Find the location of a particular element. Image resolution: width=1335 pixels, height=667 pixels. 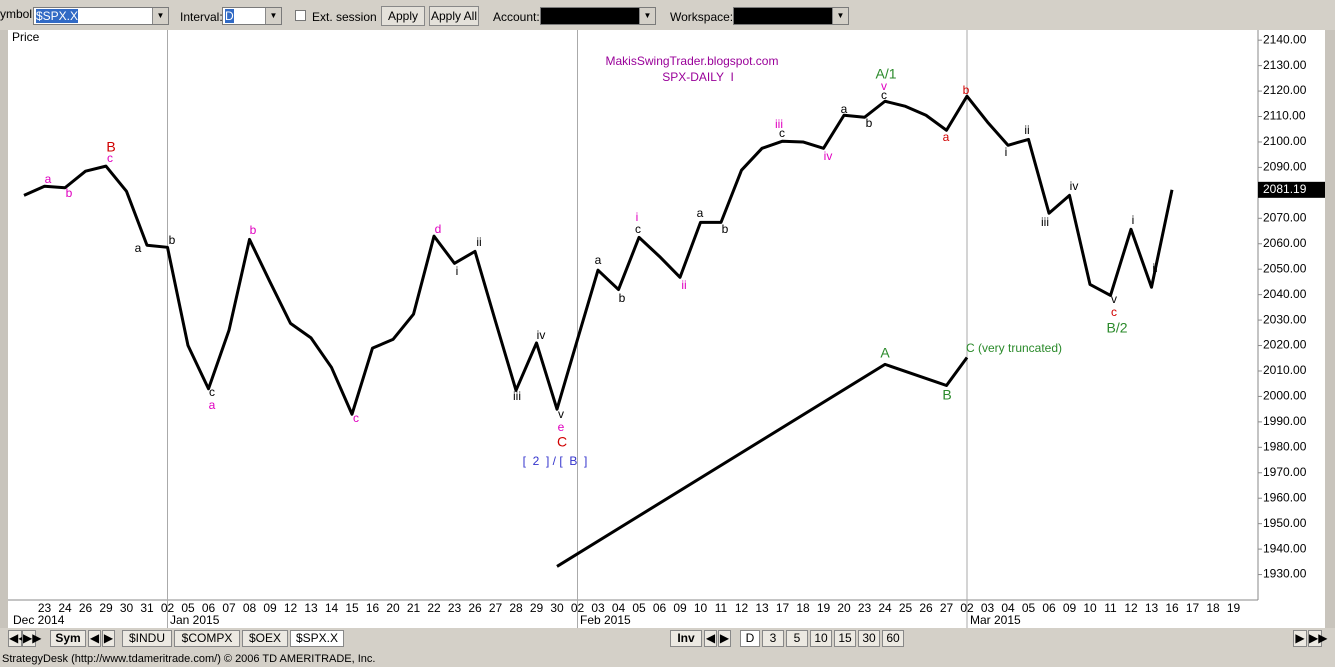

wave-label: B is located at coordinates (110, 147).